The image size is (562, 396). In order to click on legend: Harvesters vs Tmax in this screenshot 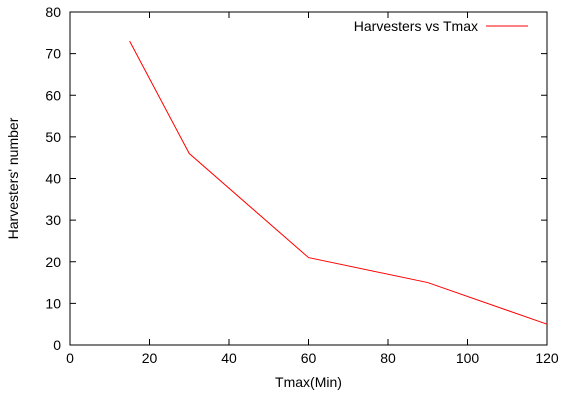, I will do `click(441, 26)`.